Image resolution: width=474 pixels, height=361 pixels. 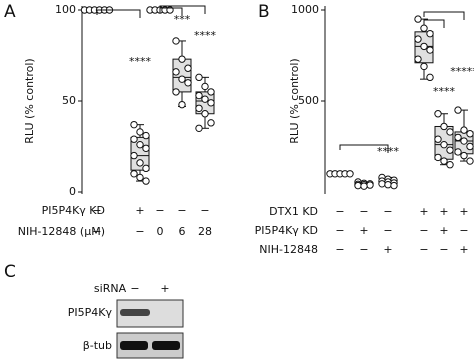 I want to click on lane-label: +, so click(x=164, y=288).